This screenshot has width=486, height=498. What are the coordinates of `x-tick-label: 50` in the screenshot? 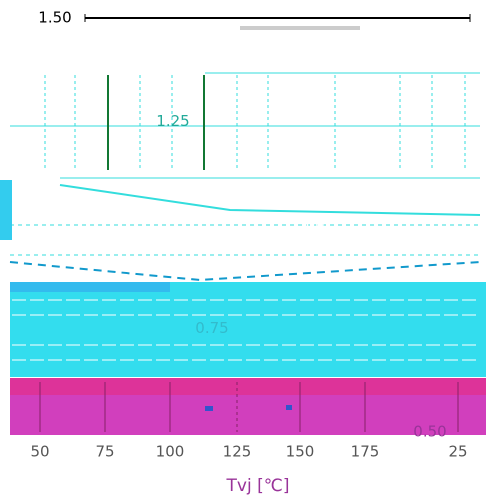 It's located at (39, 452).